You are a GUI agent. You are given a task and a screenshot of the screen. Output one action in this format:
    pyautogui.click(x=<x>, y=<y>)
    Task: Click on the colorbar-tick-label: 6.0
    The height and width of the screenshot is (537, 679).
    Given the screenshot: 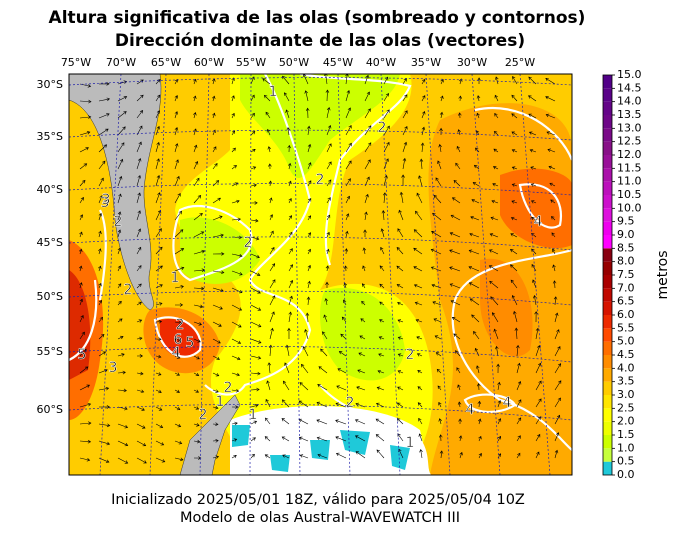 What is the action you would take?
    pyautogui.click(x=626, y=314)
    